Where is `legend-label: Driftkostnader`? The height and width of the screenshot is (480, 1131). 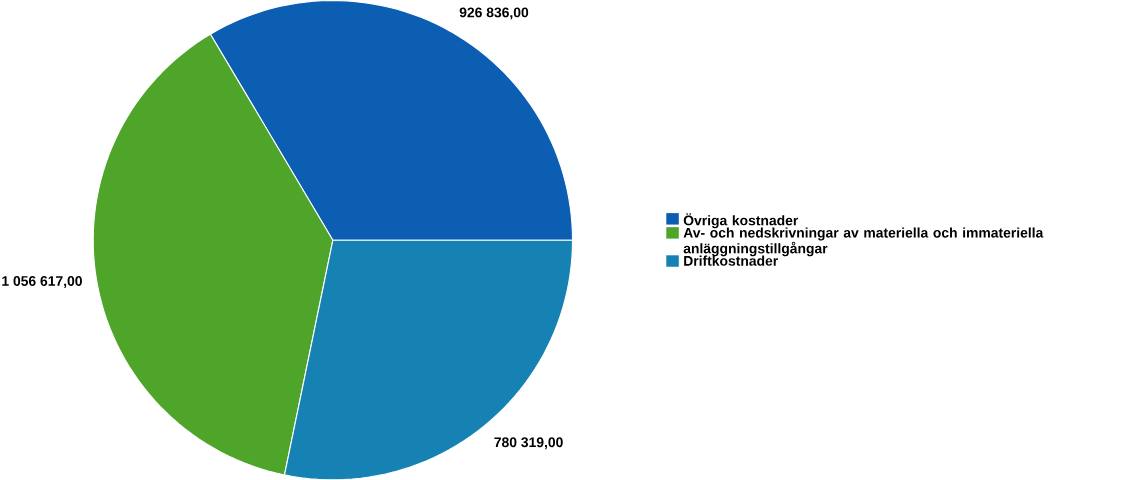 legend-label: Driftkostnader is located at coordinates (731, 260).